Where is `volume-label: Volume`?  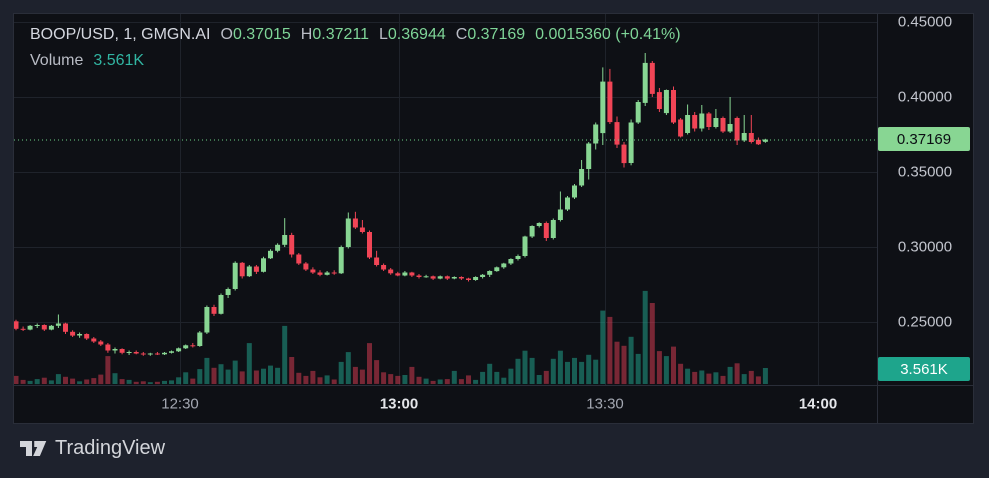
volume-label: Volume is located at coordinates (57, 60).